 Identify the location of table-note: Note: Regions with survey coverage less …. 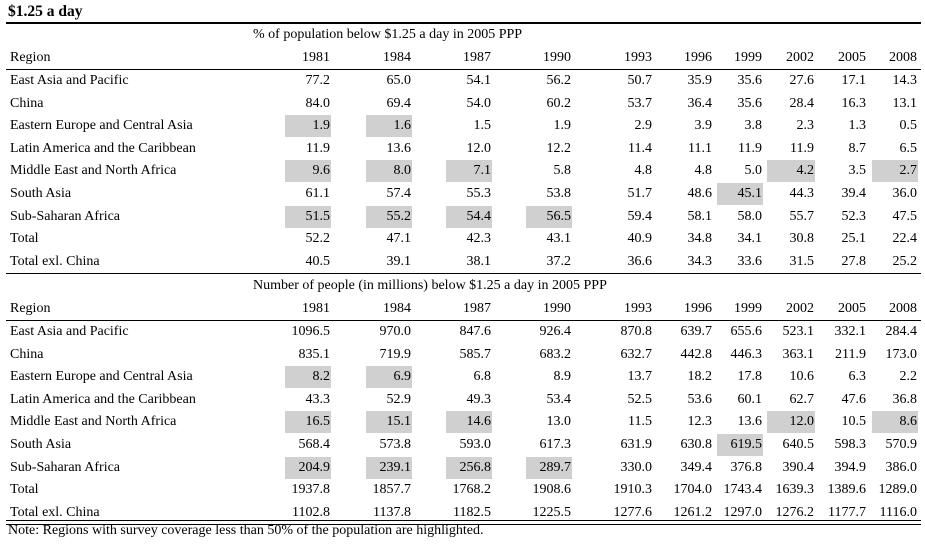
(246, 530).